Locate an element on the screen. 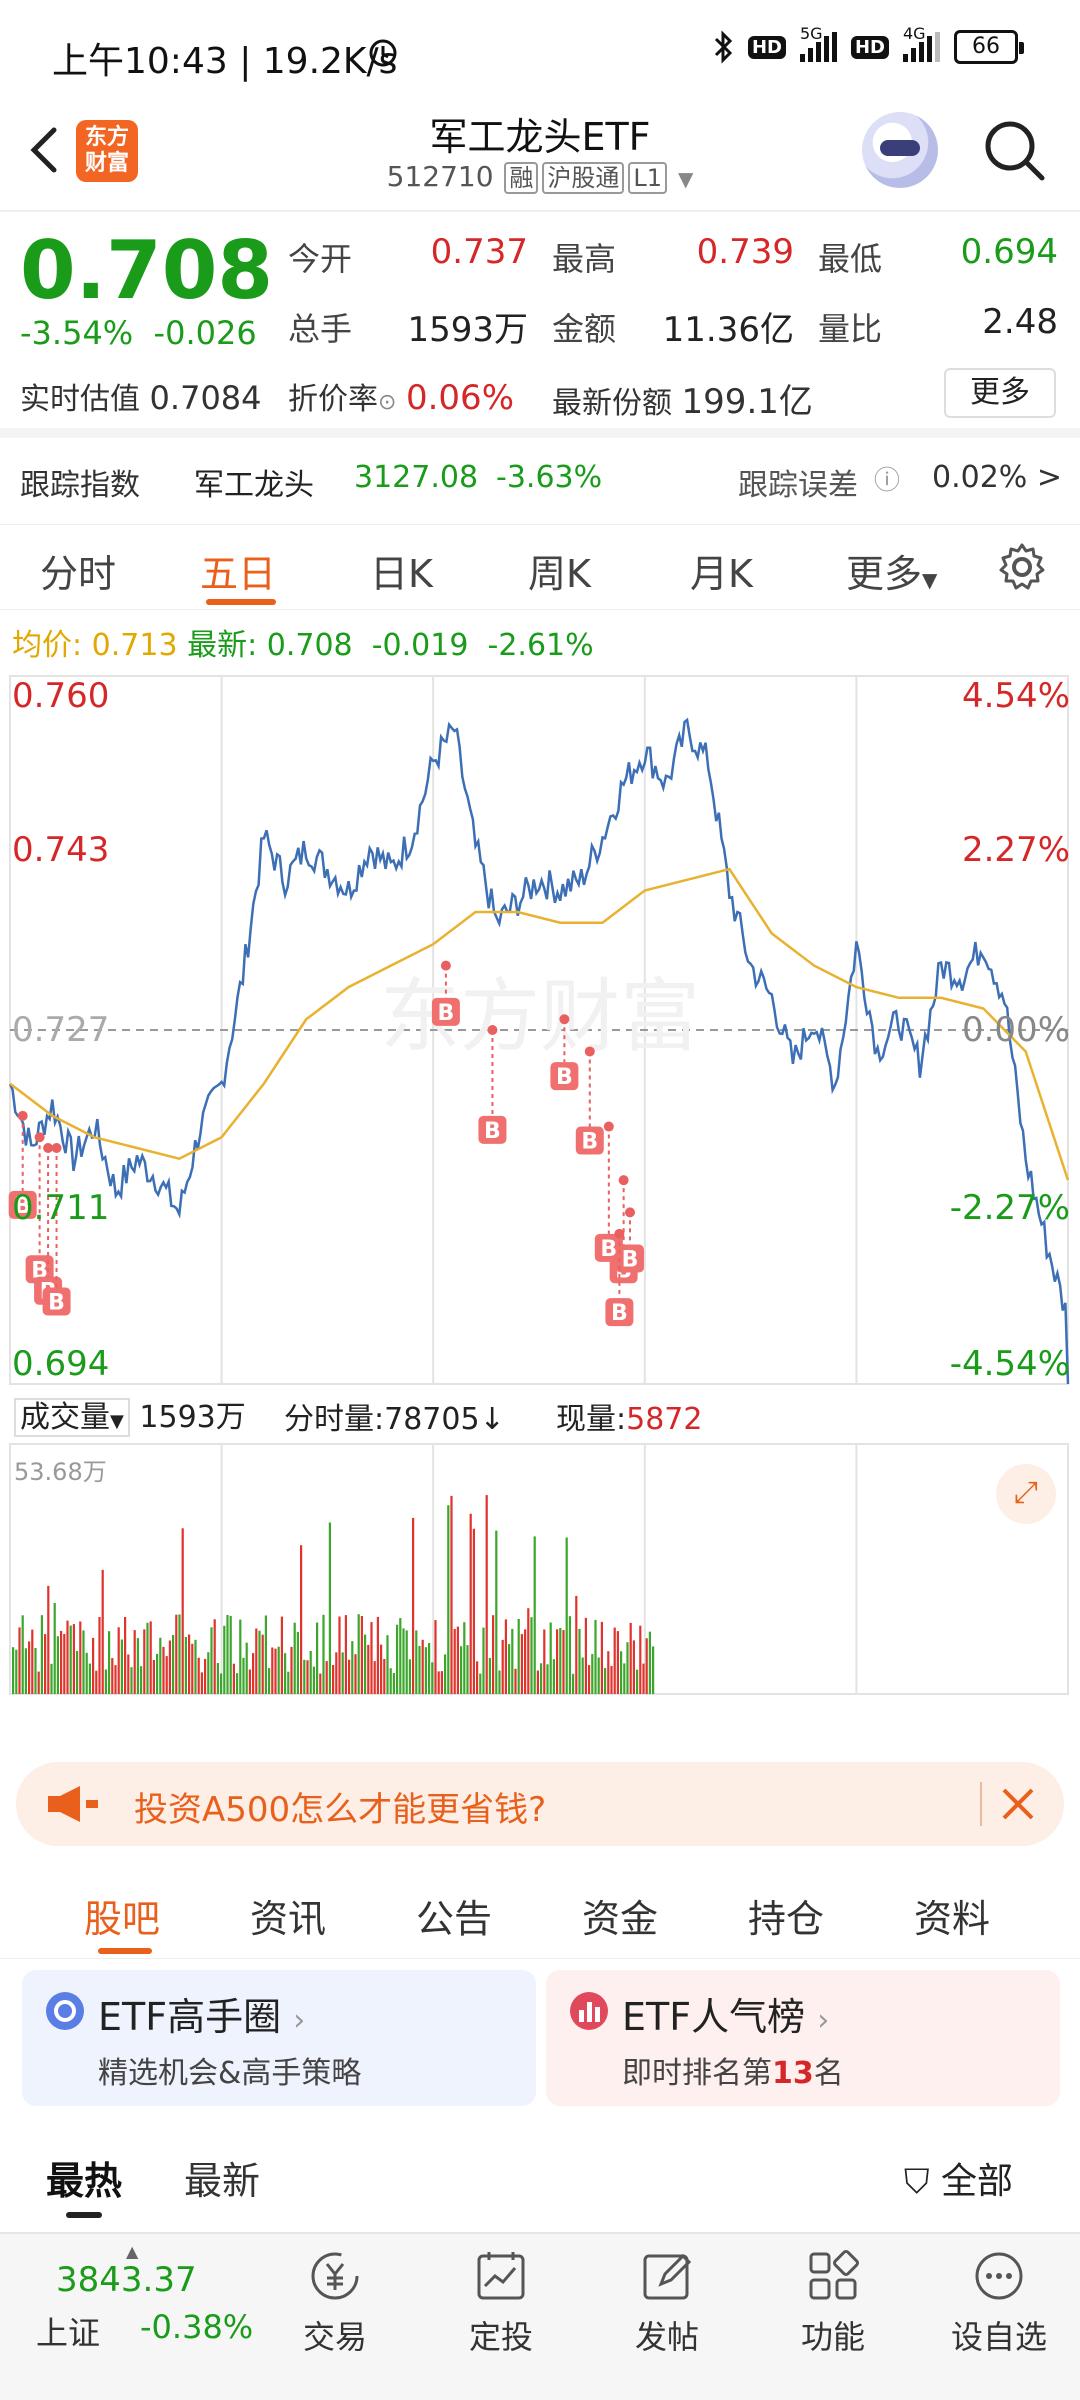 This screenshot has width=1080, height=2400. nav-add-watchlist: 设自选 is located at coordinates (999, 2303).